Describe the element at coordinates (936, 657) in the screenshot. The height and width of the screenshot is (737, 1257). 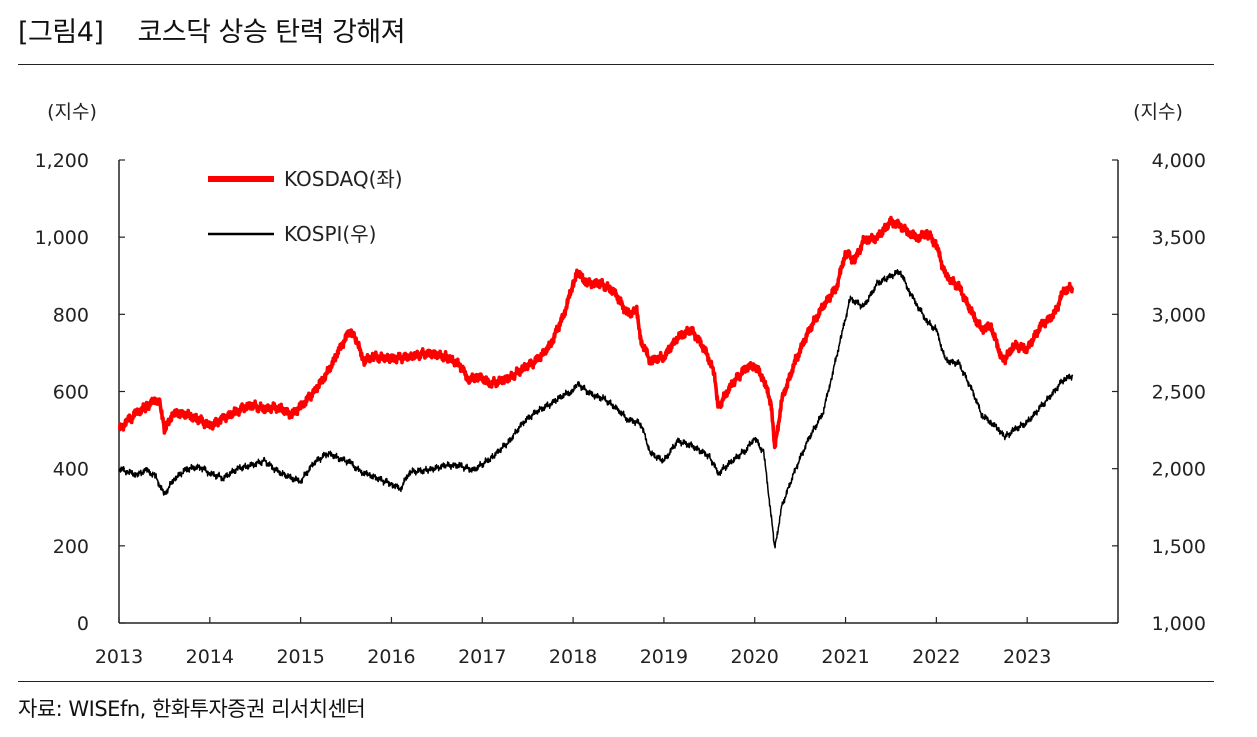
I see `x-tick-label: 2022` at that location.